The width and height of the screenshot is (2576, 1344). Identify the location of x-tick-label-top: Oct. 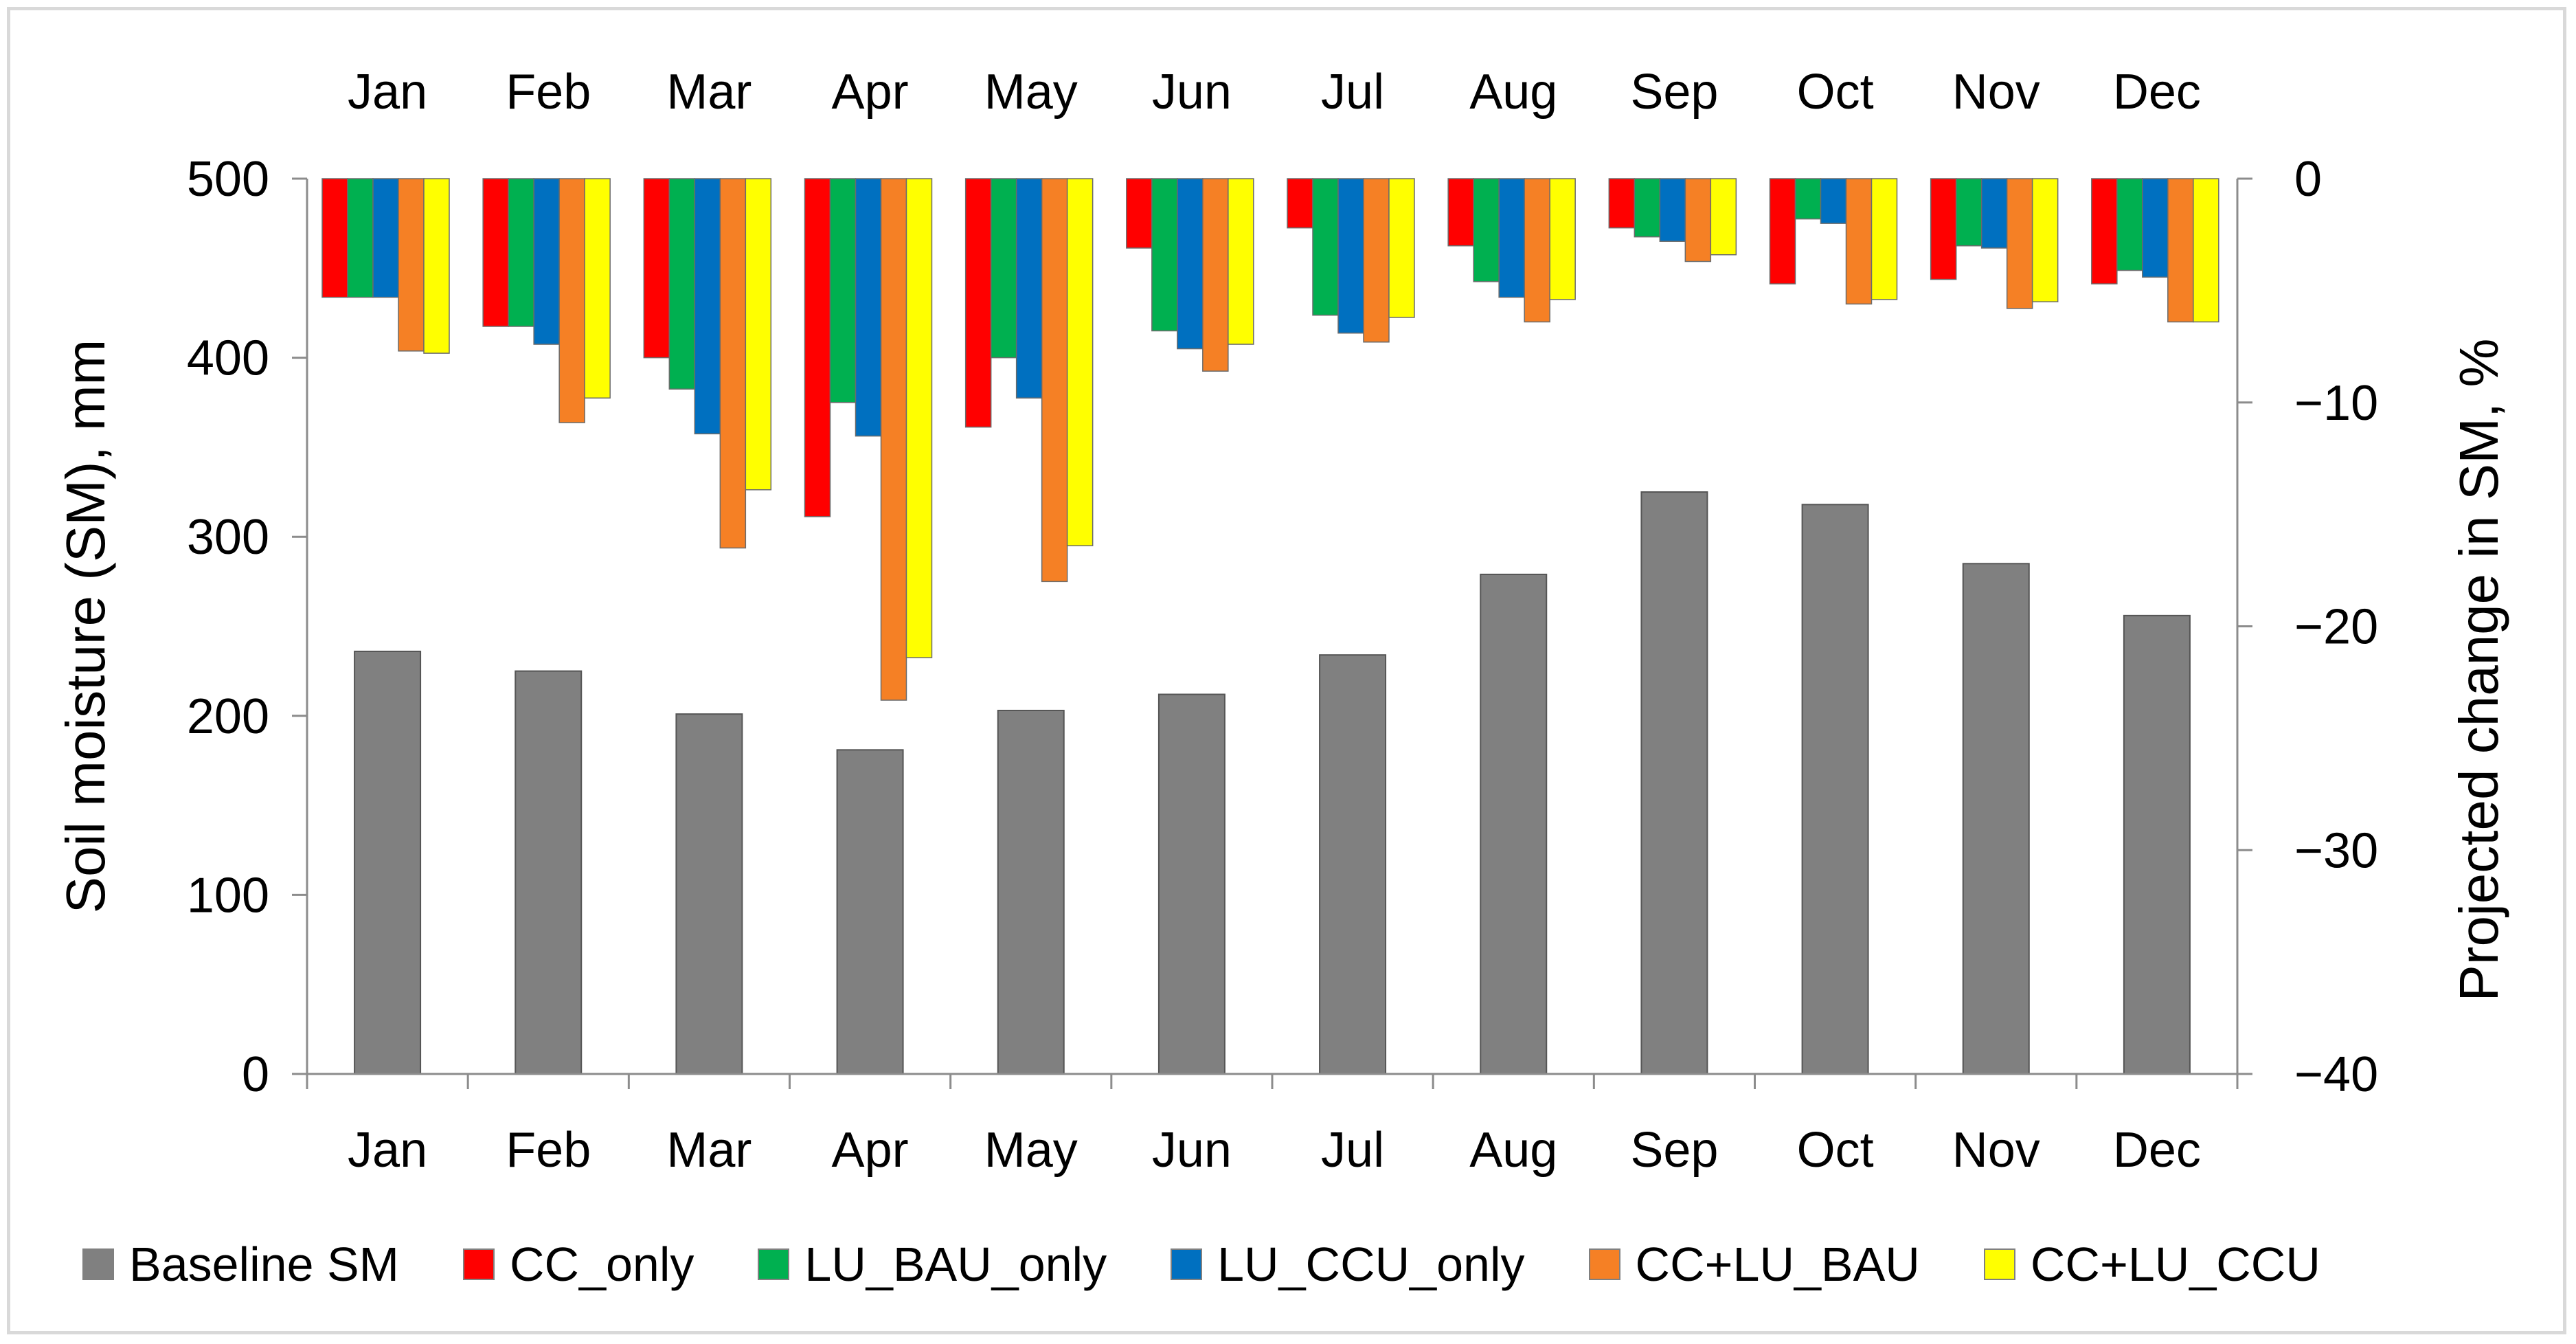
(1835, 93).